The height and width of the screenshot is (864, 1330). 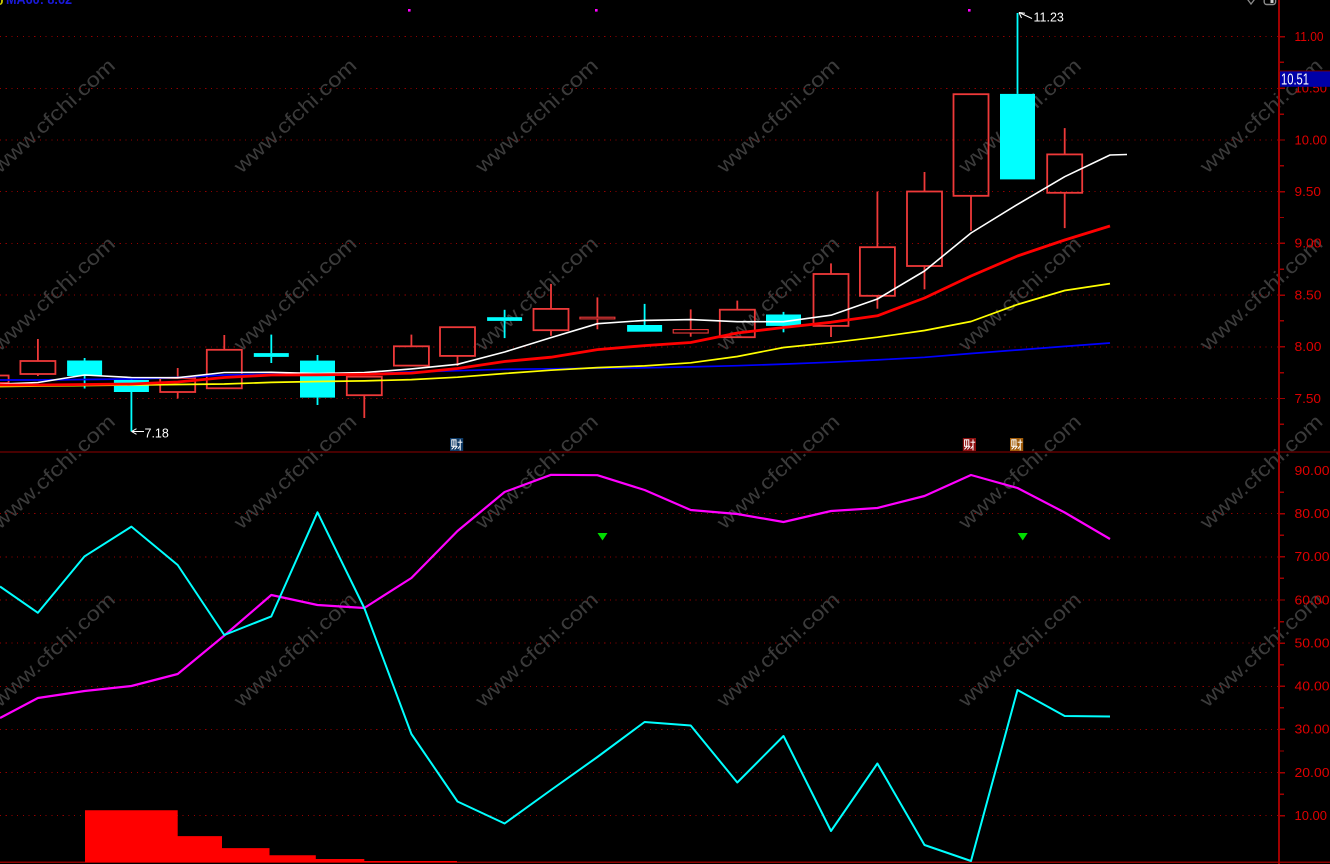 What do you see at coordinates (1295, 80) in the screenshot?
I see `svg-text: 10.51` at bounding box center [1295, 80].